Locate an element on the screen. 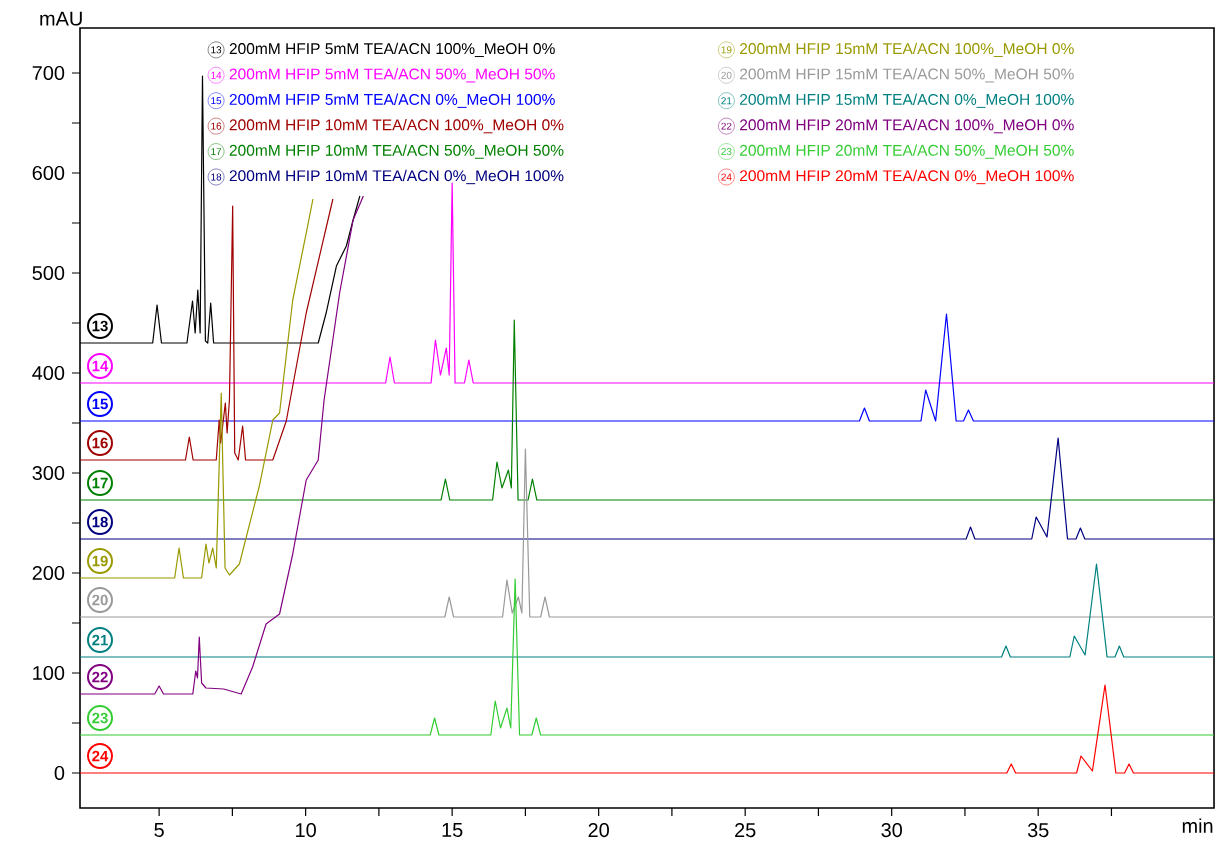 Image resolution: width=1224 pixels, height=842 pixels. x-tick-label: 25 is located at coordinates (745, 830).